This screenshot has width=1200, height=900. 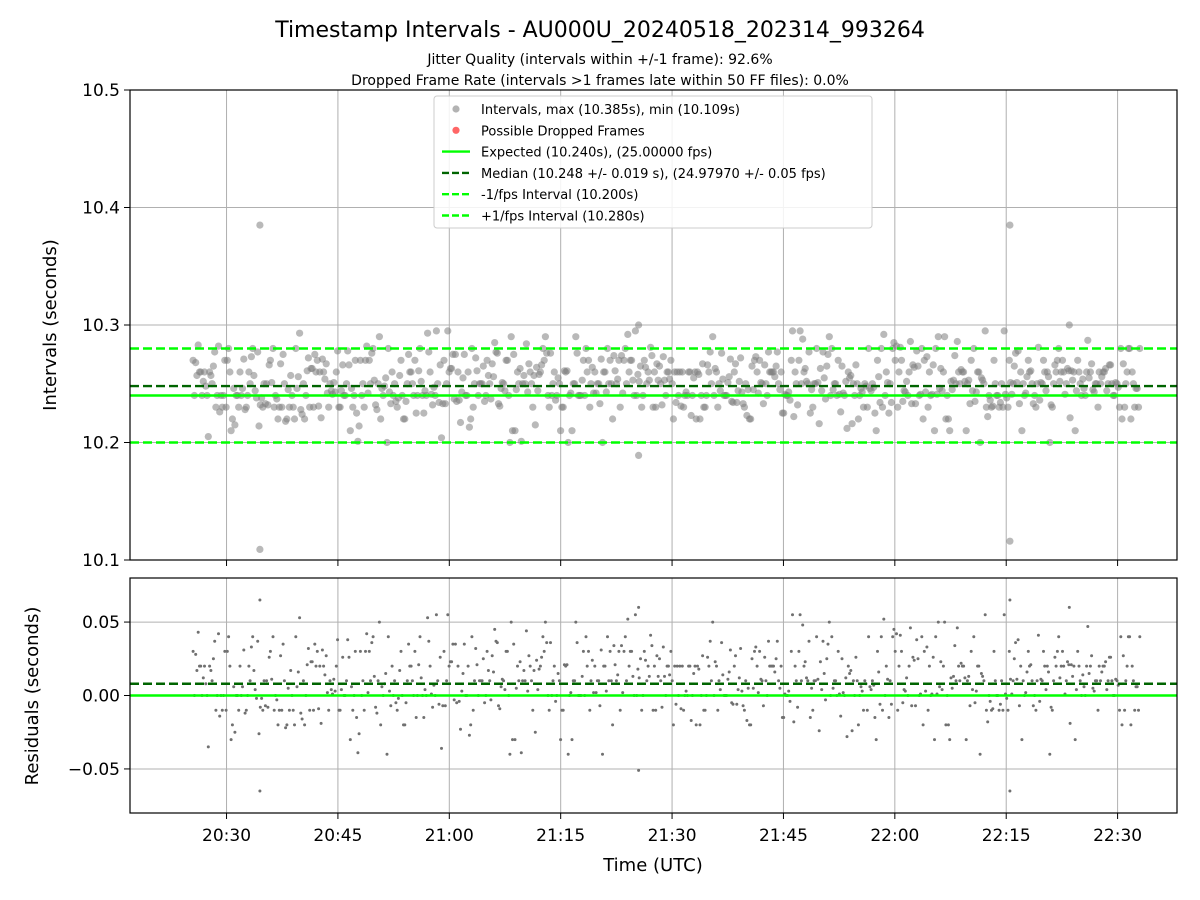 I want to click on top-ytick-label: 10.3, so click(x=101, y=326).